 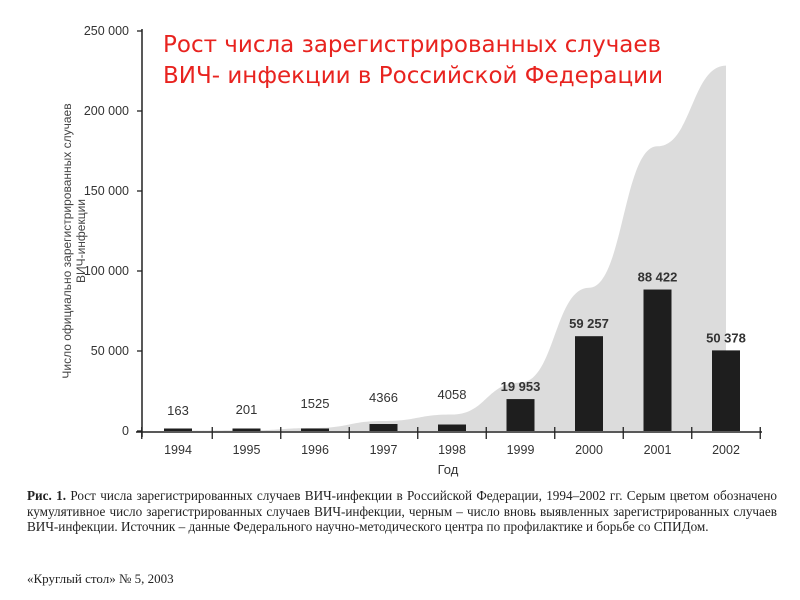 I want to click on bar-value-label-1995: 201, so click(x=247, y=409).